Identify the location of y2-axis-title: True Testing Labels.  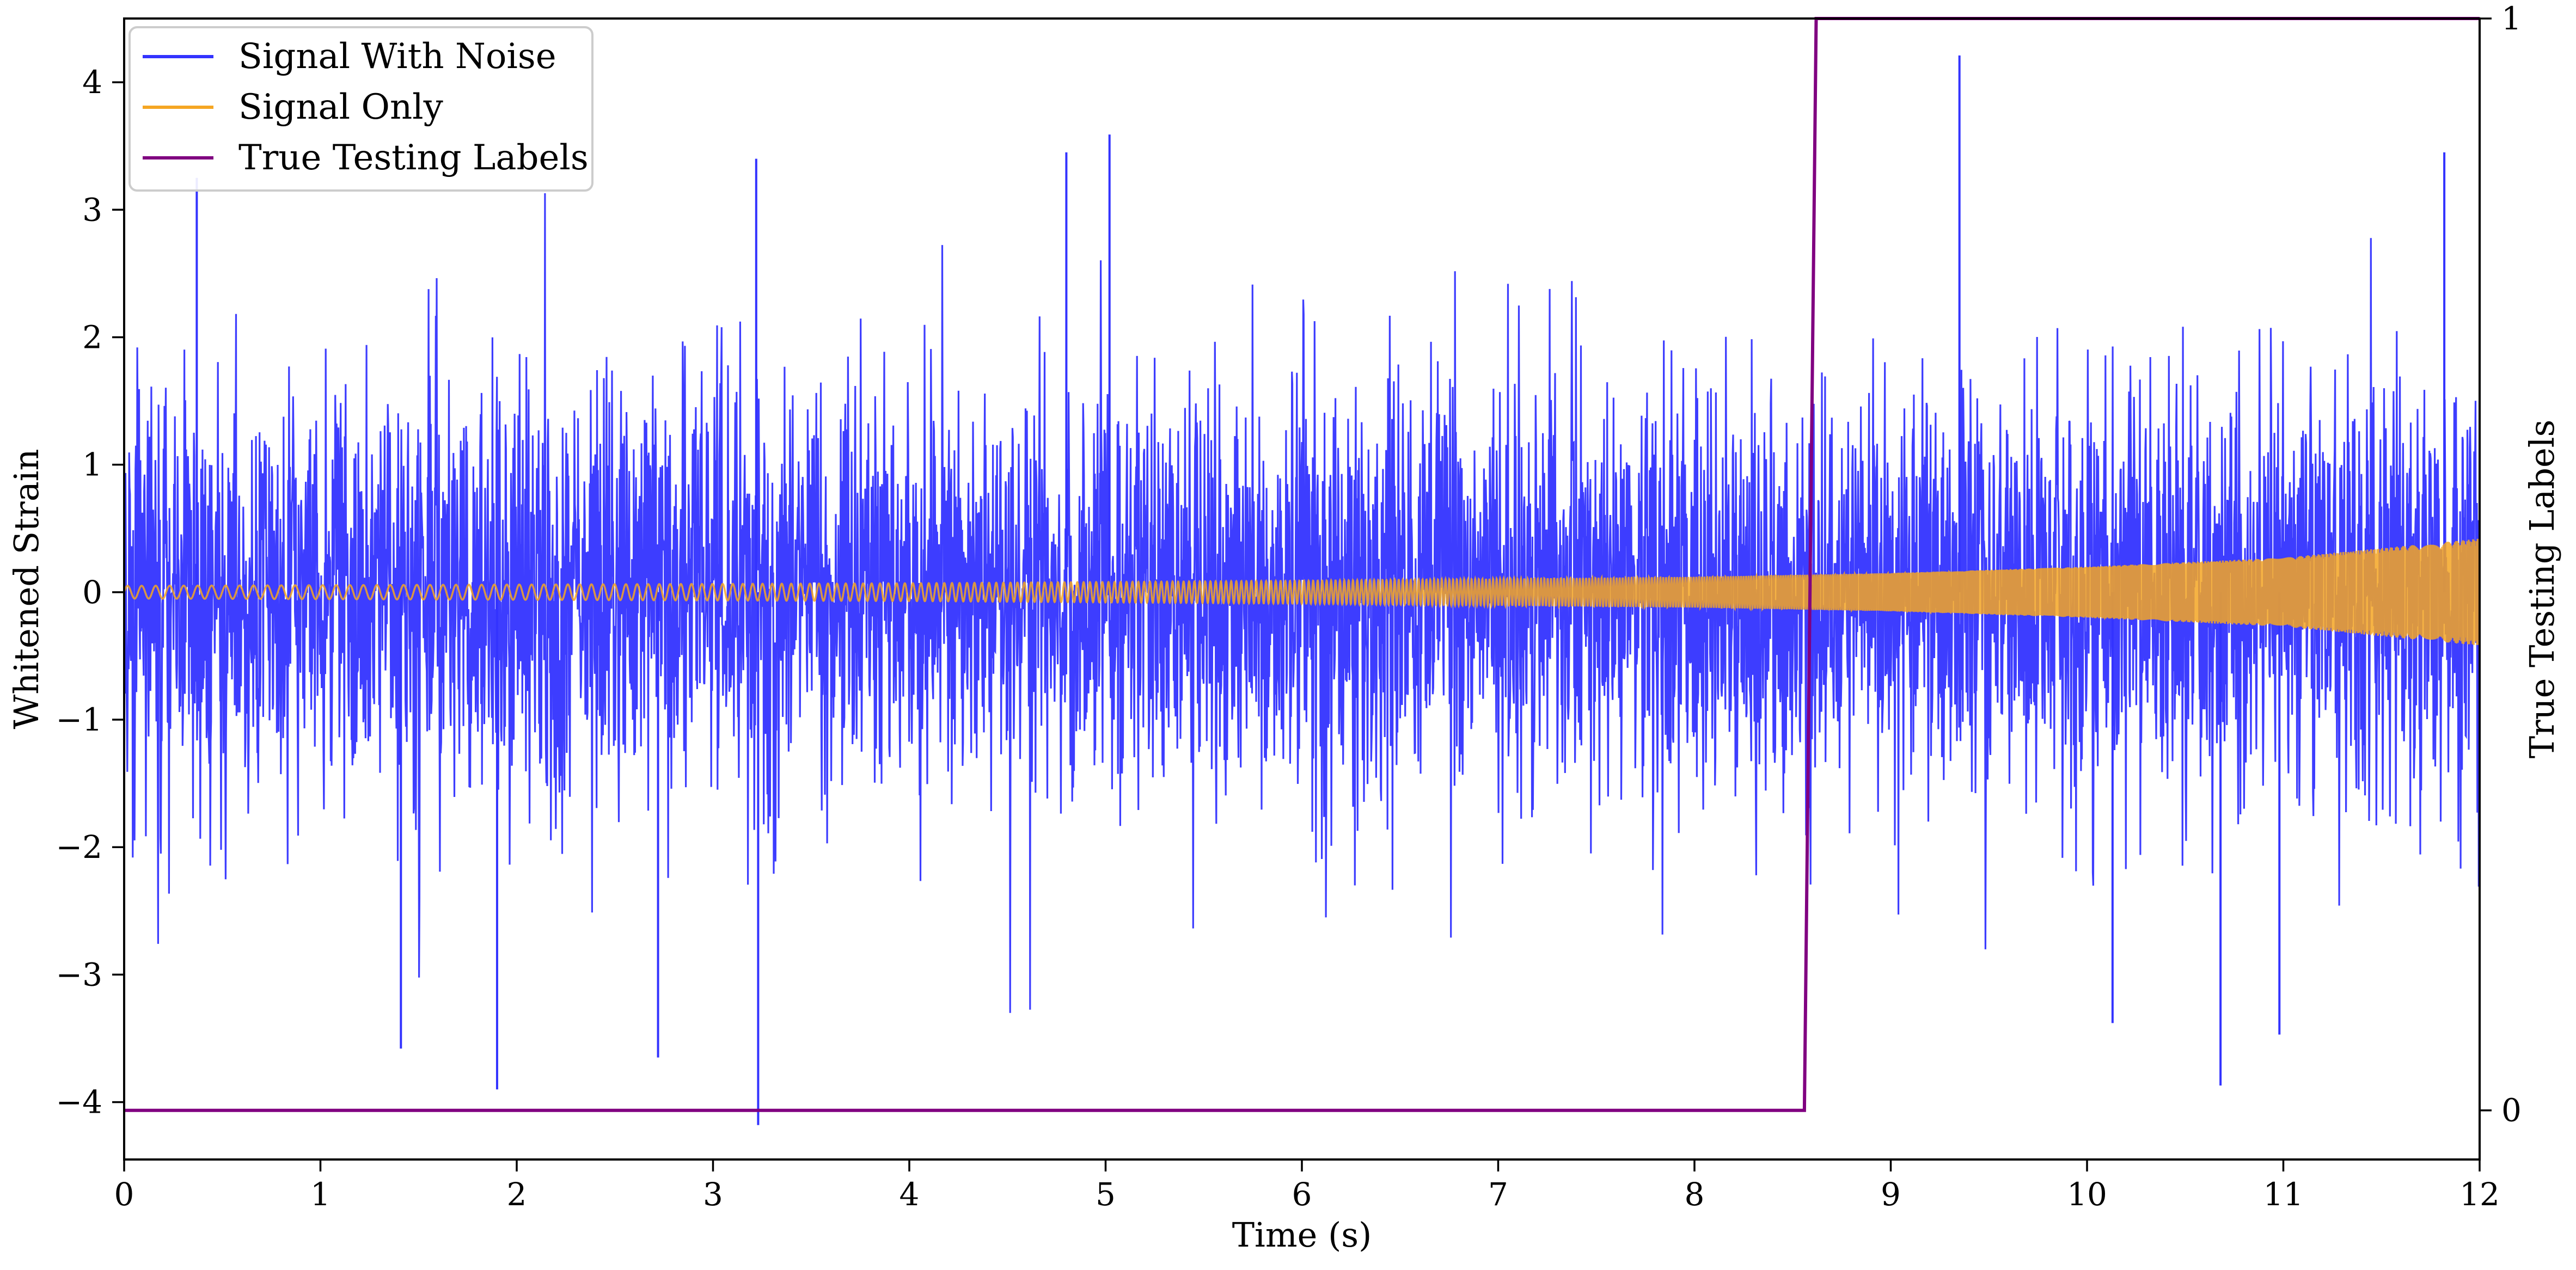
(2542, 589).